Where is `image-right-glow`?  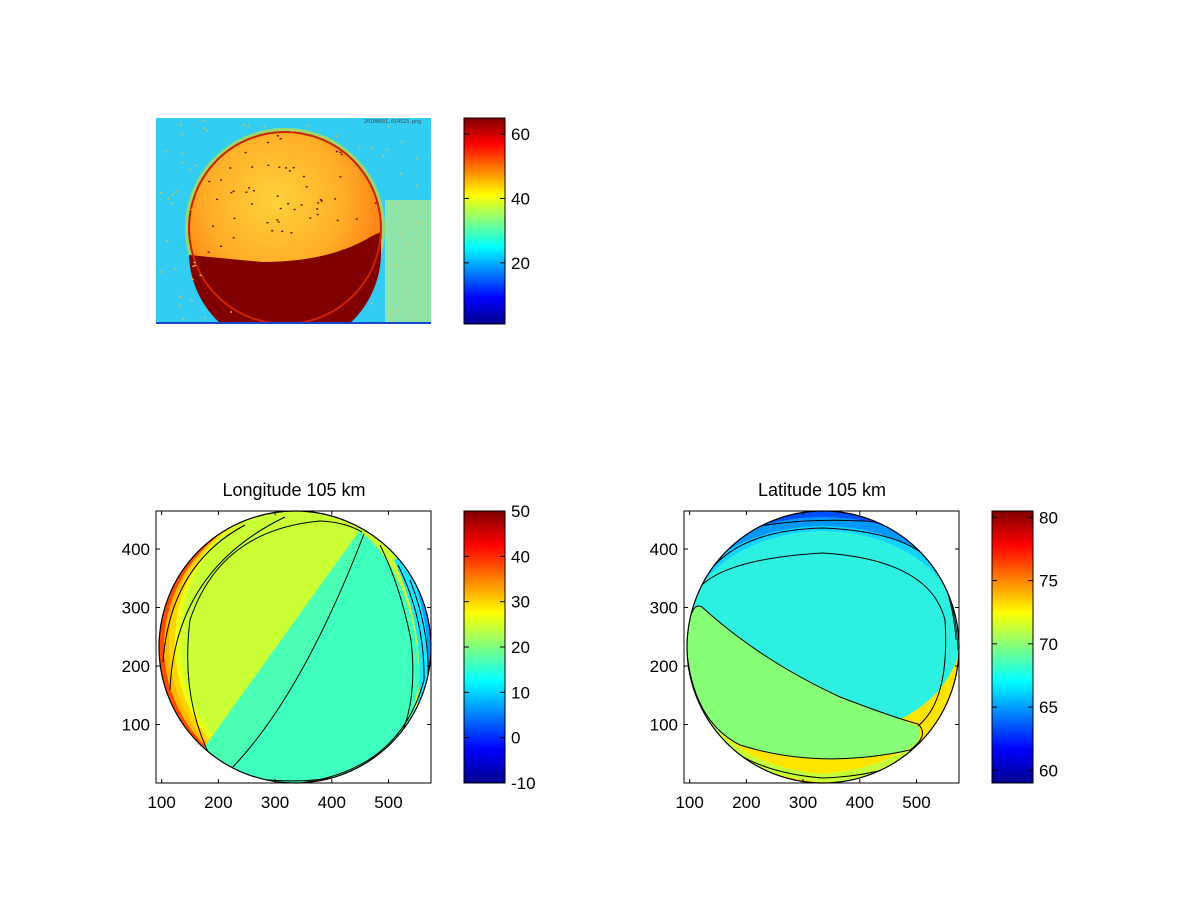 image-right-glow is located at coordinates (408, 262).